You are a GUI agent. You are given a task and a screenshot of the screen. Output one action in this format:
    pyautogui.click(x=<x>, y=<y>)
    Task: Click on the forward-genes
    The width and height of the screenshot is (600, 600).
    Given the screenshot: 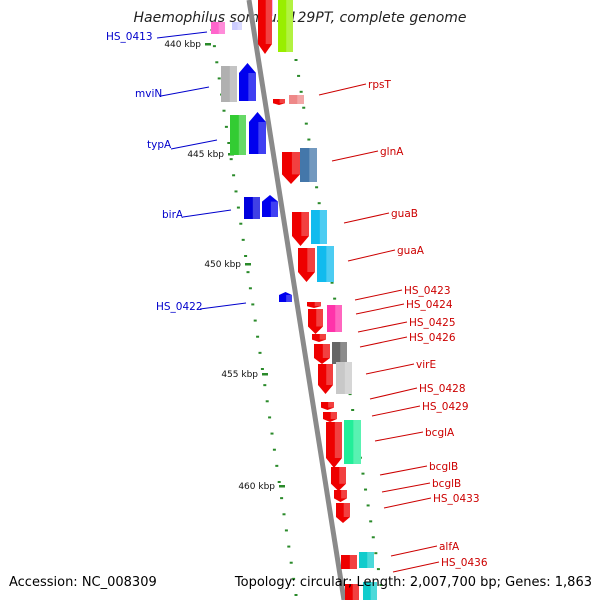 What is the action you would take?
    pyautogui.click(x=251, y=162)
    